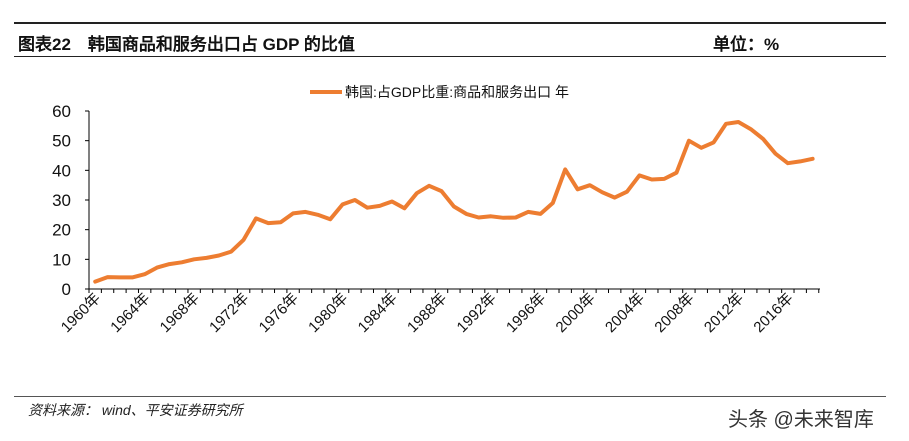 The height and width of the screenshot is (441, 909). What do you see at coordinates (724, 313) in the screenshot?
I see `x-tick-label: 2012年` at bounding box center [724, 313].